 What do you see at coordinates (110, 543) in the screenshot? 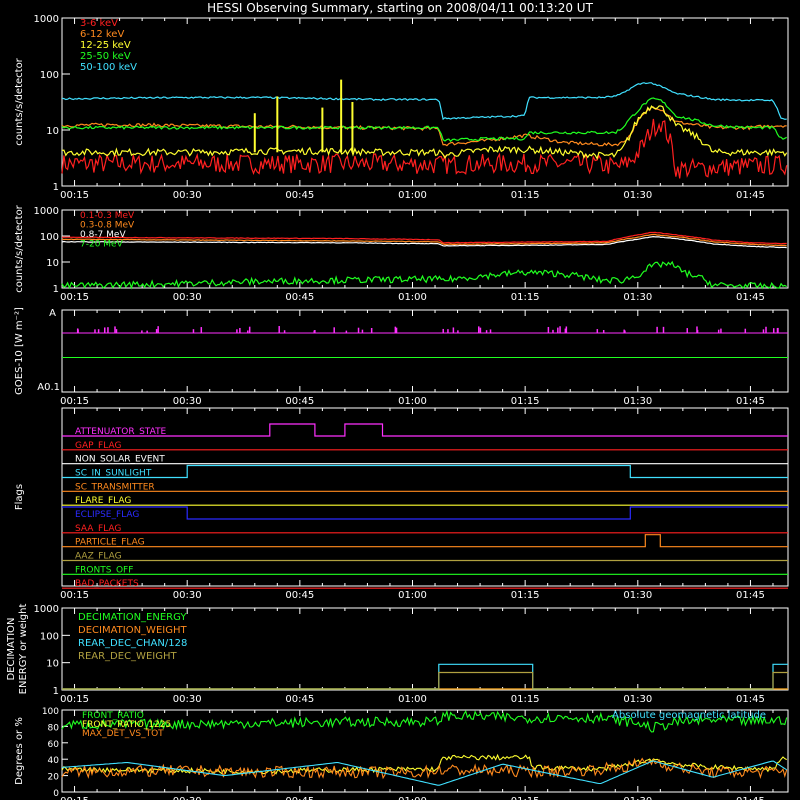
I see `flag-label: PARTICLE_FLAG` at bounding box center [110, 543].